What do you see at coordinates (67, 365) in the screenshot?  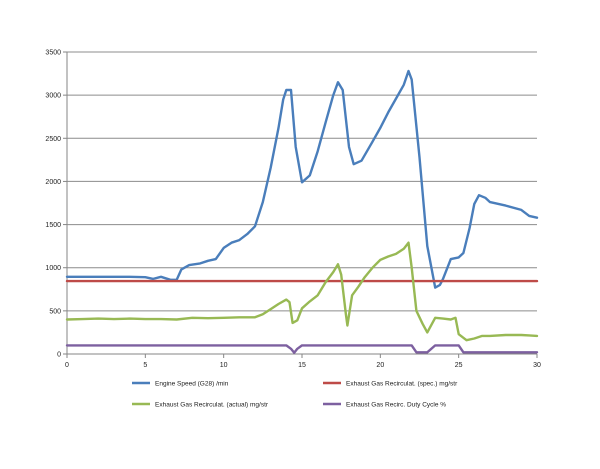 I see `x-tick-label-0: 0` at bounding box center [67, 365].